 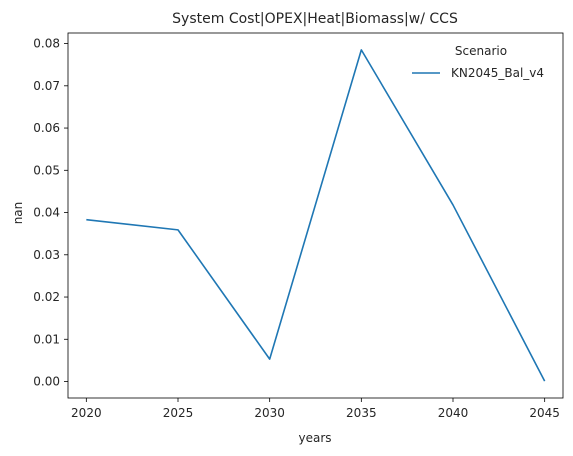 What do you see at coordinates (178, 413) in the screenshot?
I see `x-tick-label: 2025` at bounding box center [178, 413].